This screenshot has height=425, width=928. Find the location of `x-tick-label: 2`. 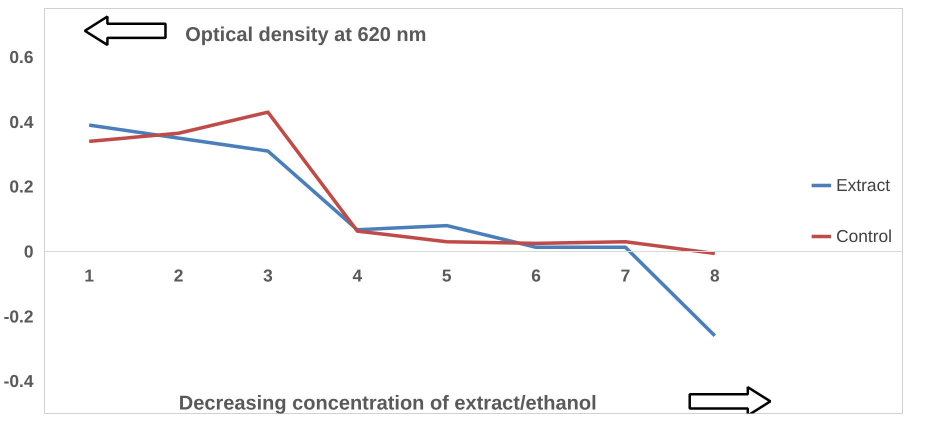

x-tick-label: 2 is located at coordinates (179, 276).